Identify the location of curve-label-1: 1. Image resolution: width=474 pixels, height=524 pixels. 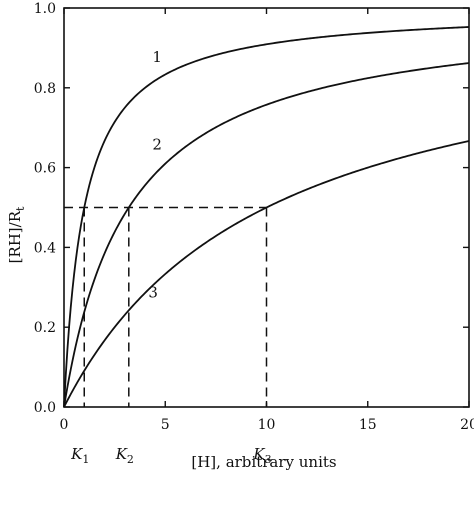
(157, 57).